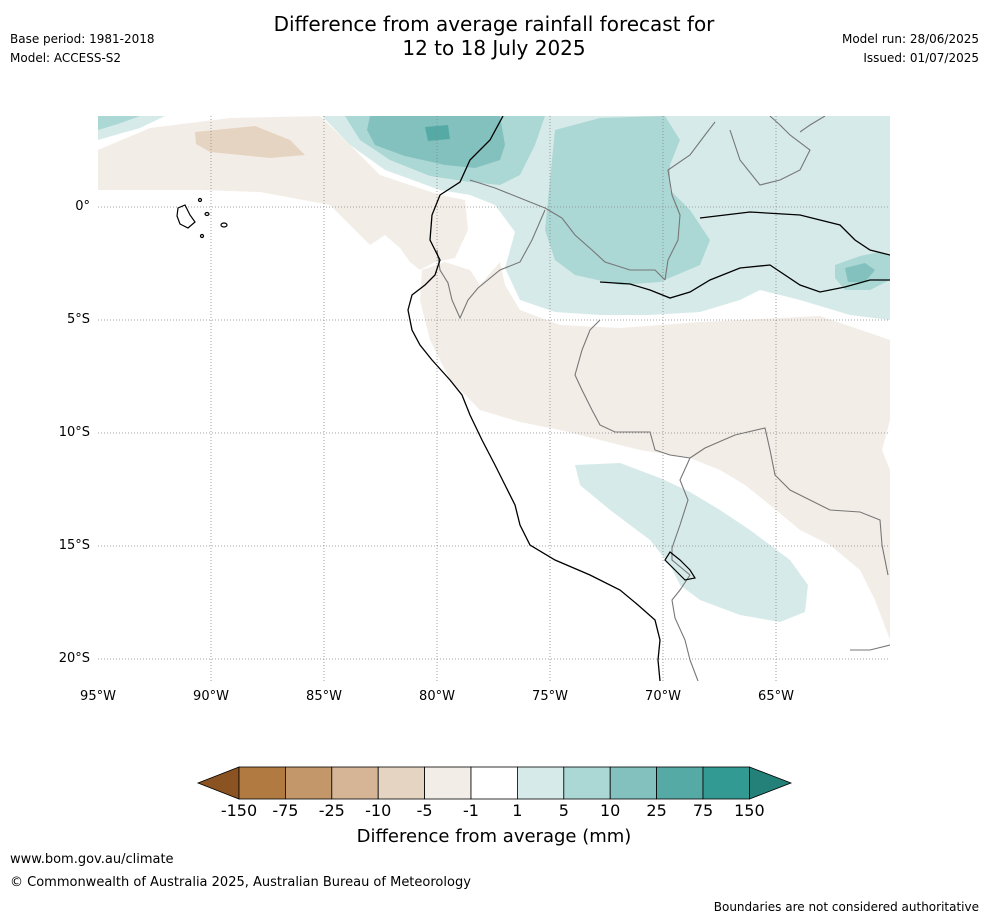 This screenshot has width=988, height=919. Describe the element at coordinates (436, 142) in the screenshot. I see `wet-region-north-core` at that location.